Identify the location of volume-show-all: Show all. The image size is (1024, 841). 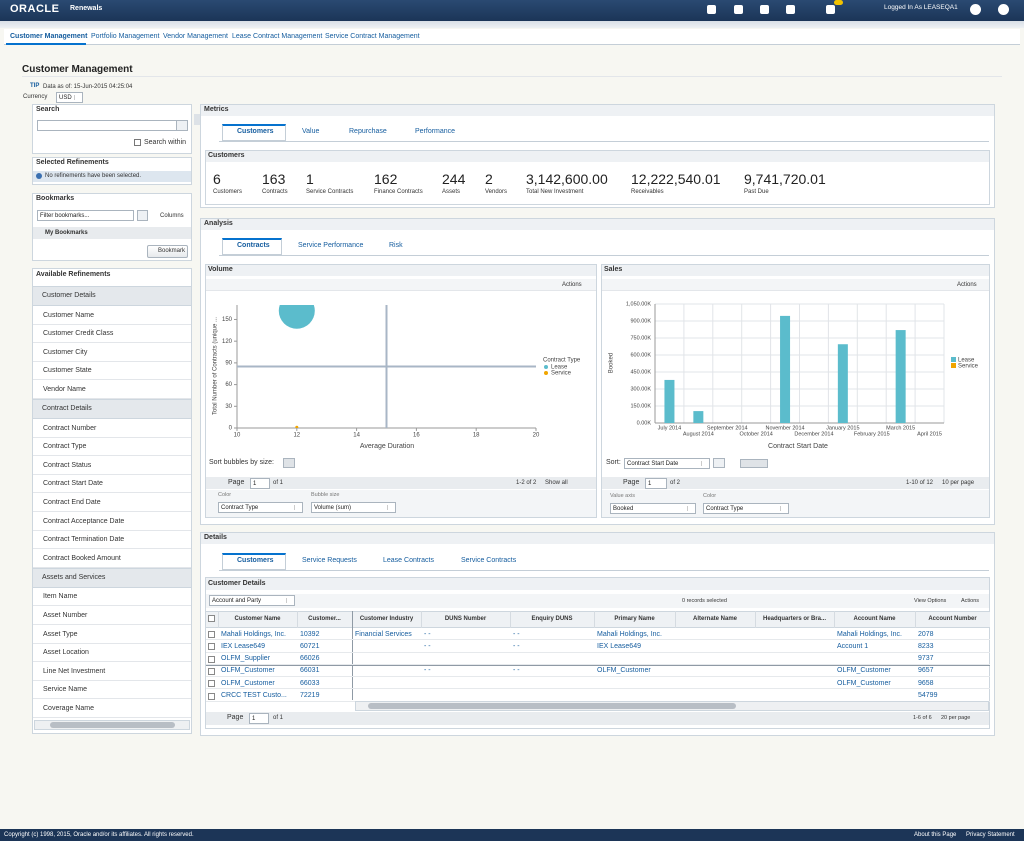
(556, 483).